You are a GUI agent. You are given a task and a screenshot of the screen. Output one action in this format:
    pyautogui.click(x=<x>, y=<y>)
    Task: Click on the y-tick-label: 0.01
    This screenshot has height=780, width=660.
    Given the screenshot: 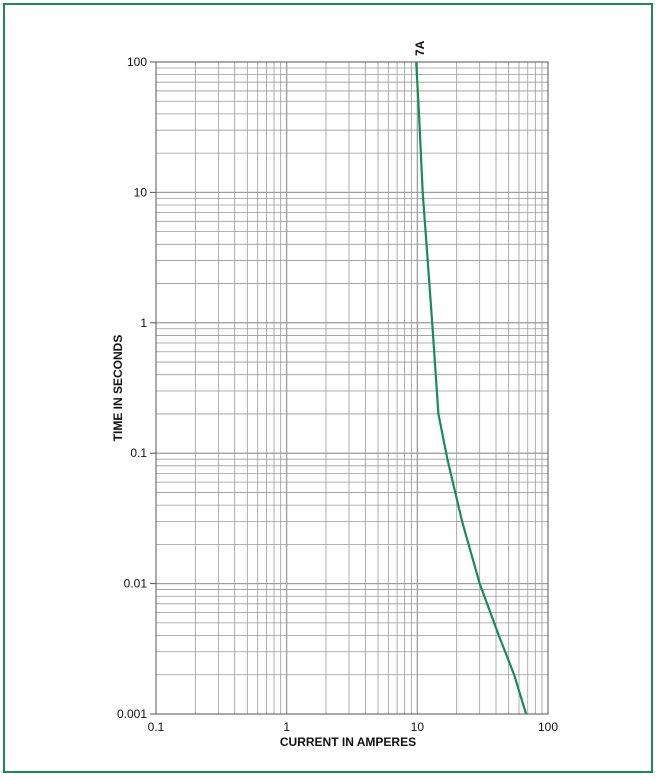 What is the action you would take?
    pyautogui.click(x=136, y=584)
    